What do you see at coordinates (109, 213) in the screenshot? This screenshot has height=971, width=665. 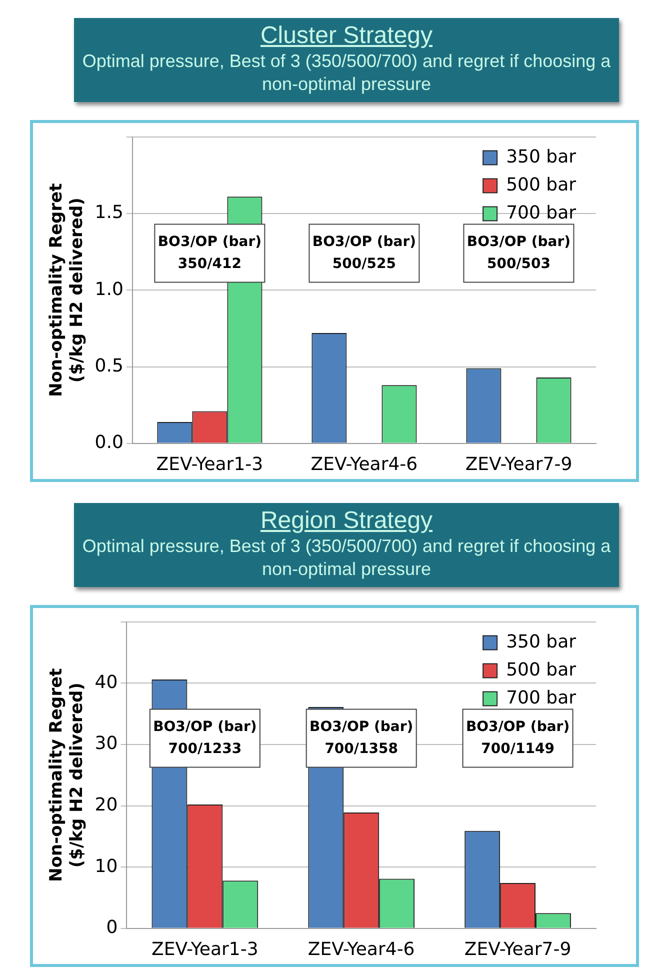 I see `y-tick-label: 1.5` at bounding box center [109, 213].